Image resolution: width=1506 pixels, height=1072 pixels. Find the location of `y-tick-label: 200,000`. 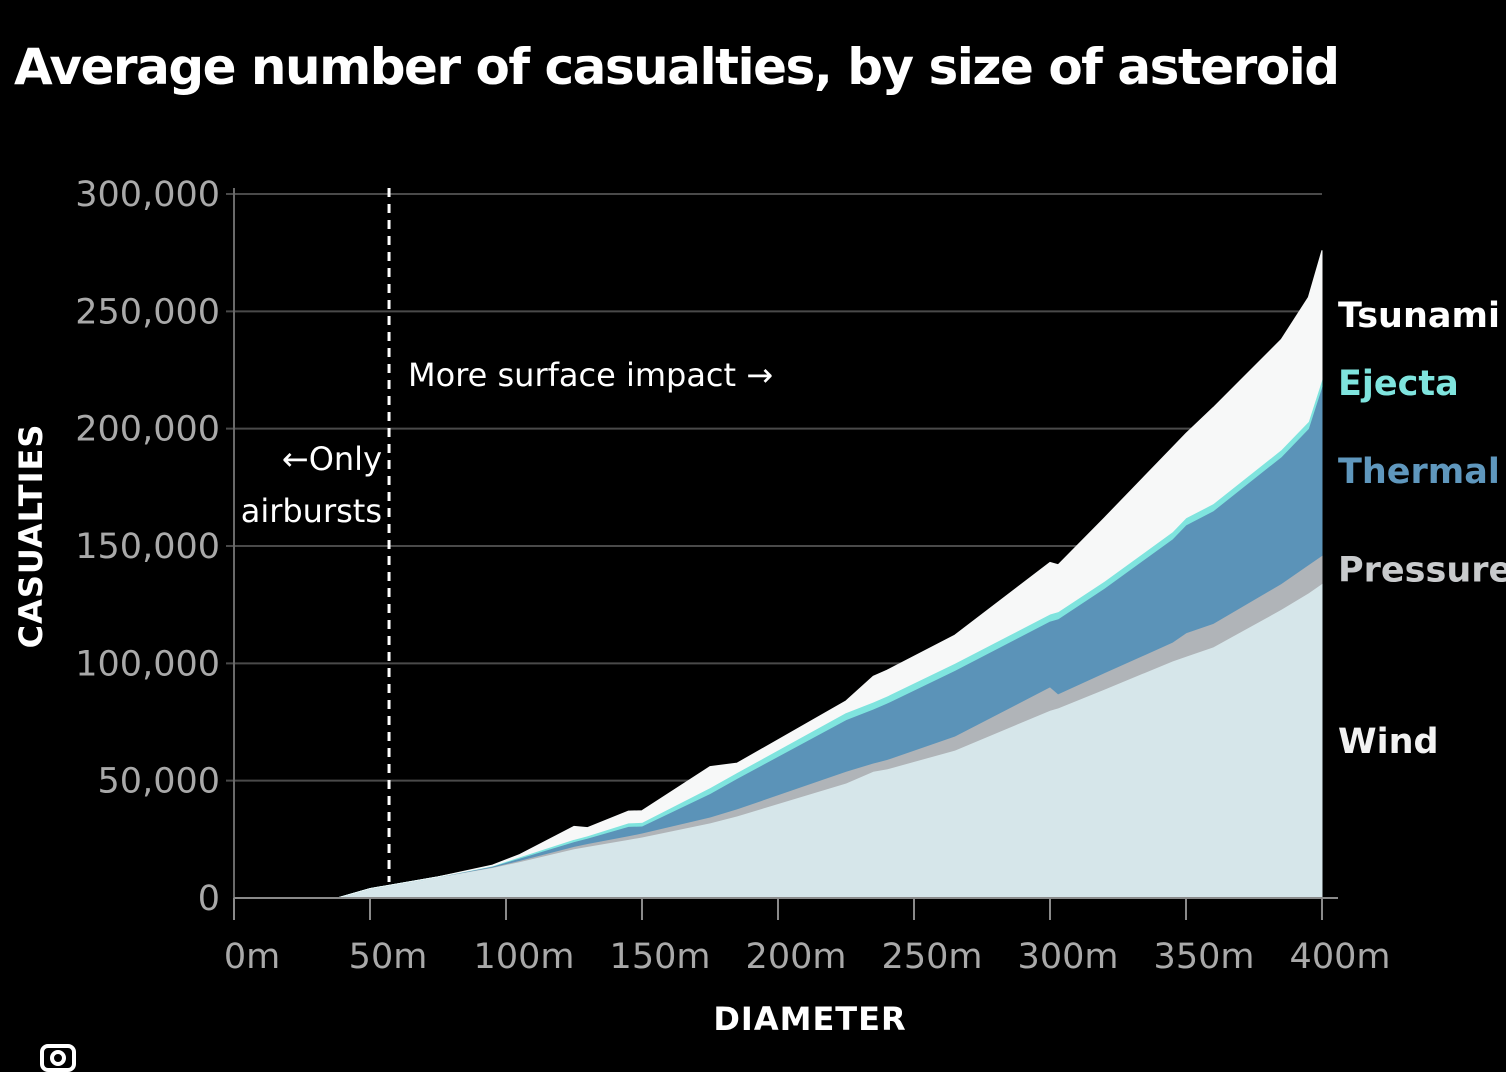

y-tick-label: 200,000 is located at coordinates (147, 430).